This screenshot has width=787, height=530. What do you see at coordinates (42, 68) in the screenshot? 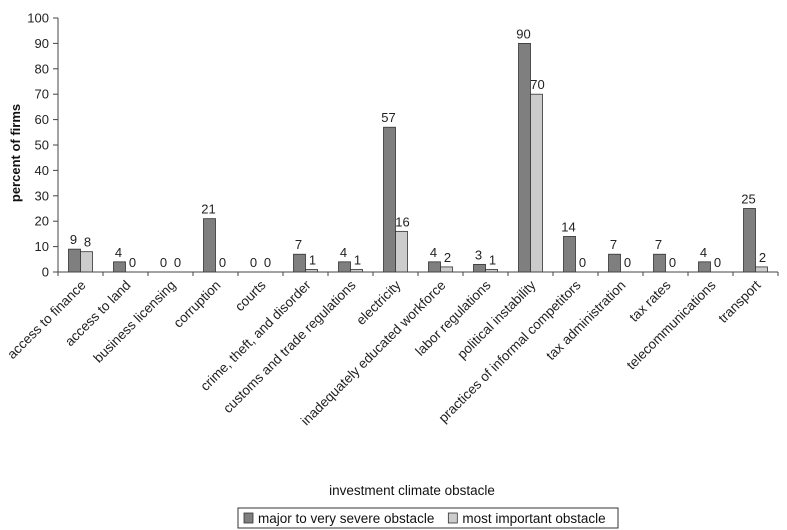
I see `y-tick-label: 80` at bounding box center [42, 68].